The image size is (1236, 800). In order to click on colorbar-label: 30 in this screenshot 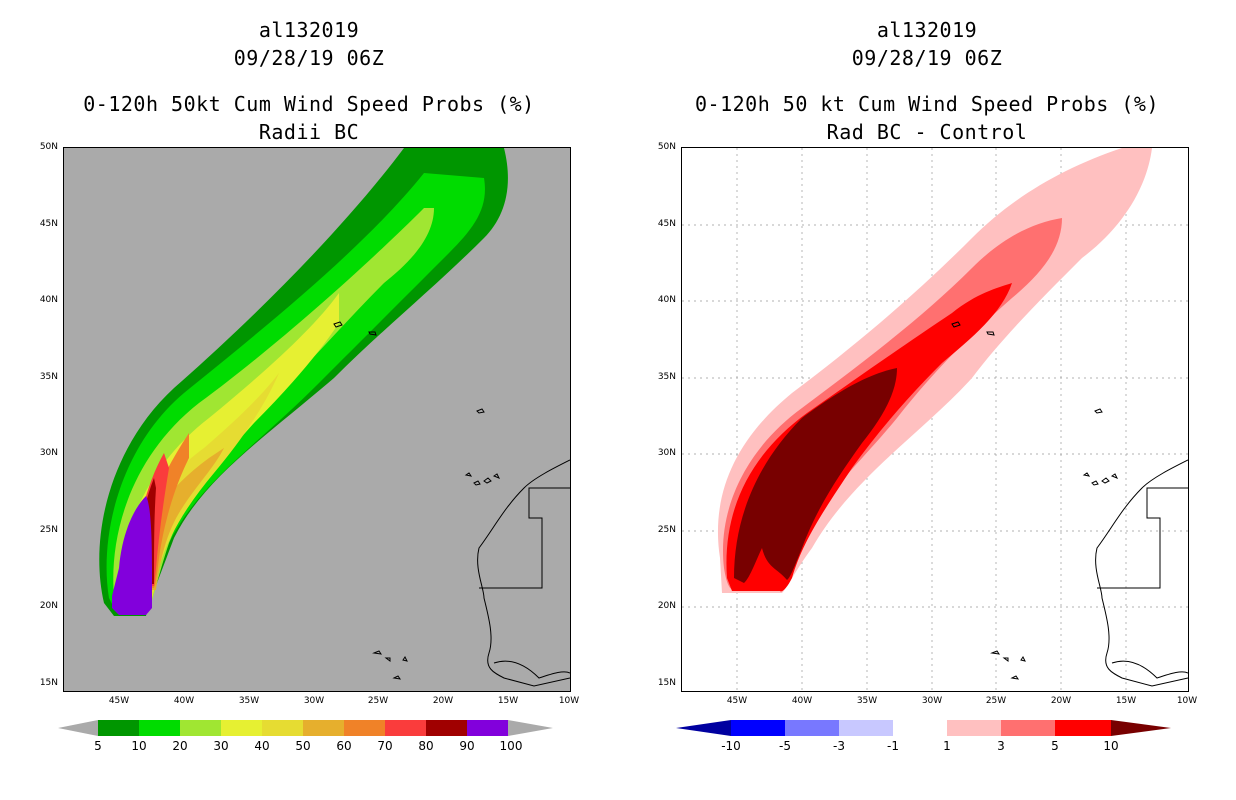, I will do `click(221, 746)`.